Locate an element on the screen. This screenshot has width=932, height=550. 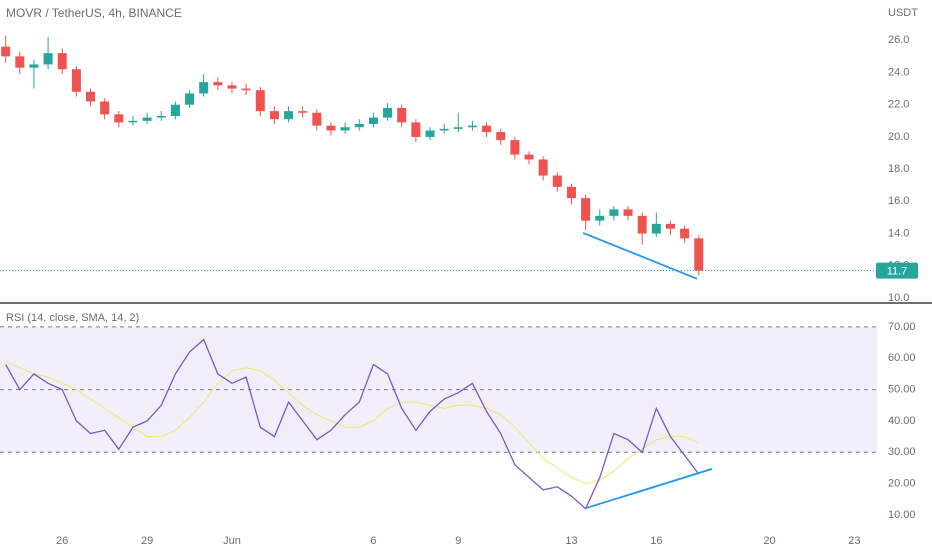
y-tick-label: 16.0 is located at coordinates (898, 201).